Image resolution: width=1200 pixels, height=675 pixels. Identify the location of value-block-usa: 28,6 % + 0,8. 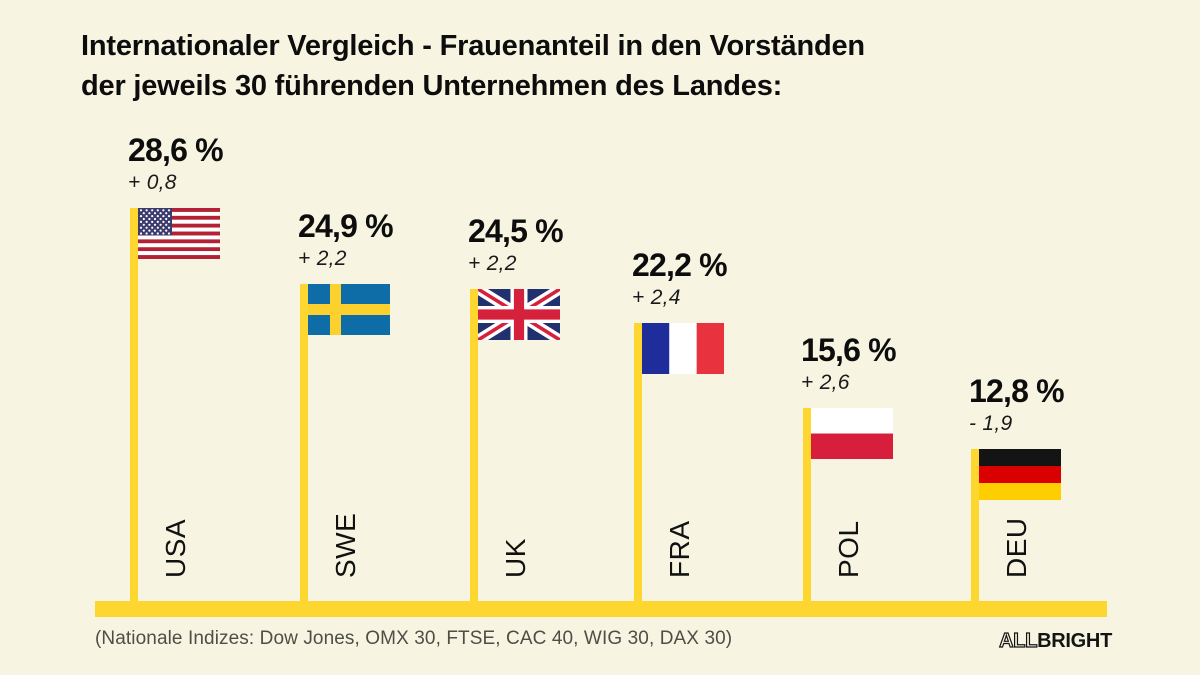
(176, 163).